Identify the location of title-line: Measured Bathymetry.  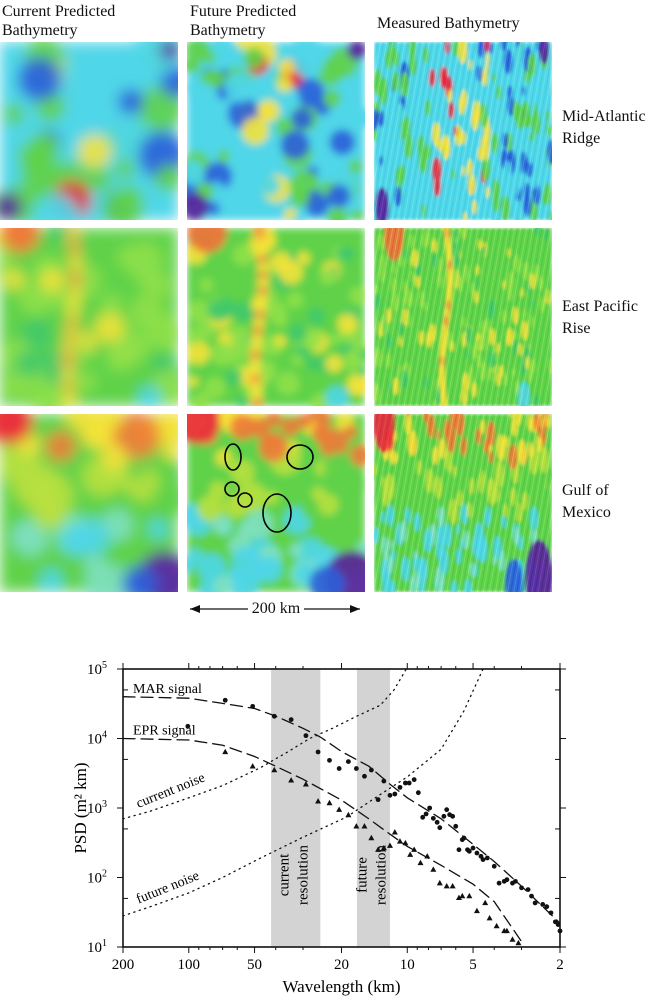
(448, 23).